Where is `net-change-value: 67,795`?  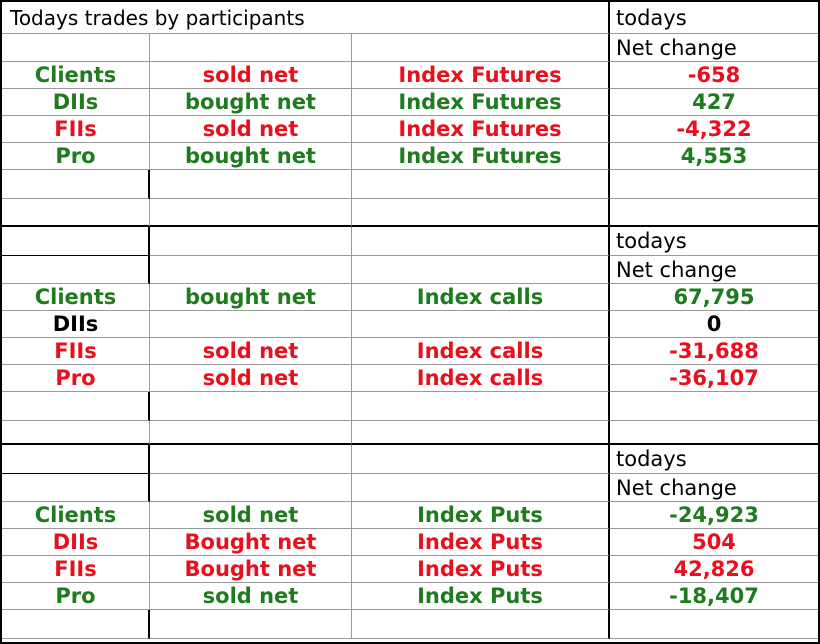
net-change-value: 67,795 is located at coordinates (714, 297).